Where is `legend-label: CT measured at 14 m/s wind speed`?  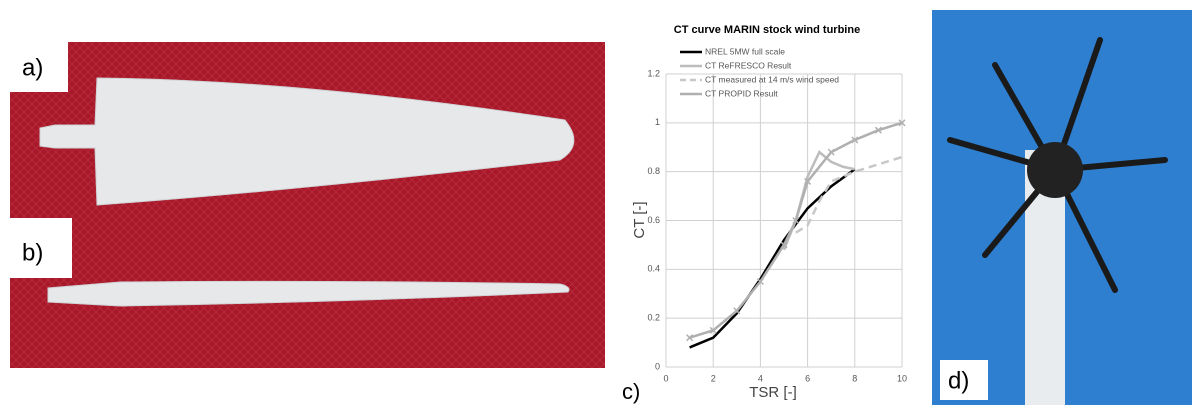 legend-label: CT measured at 14 m/s wind speed is located at coordinates (772, 79).